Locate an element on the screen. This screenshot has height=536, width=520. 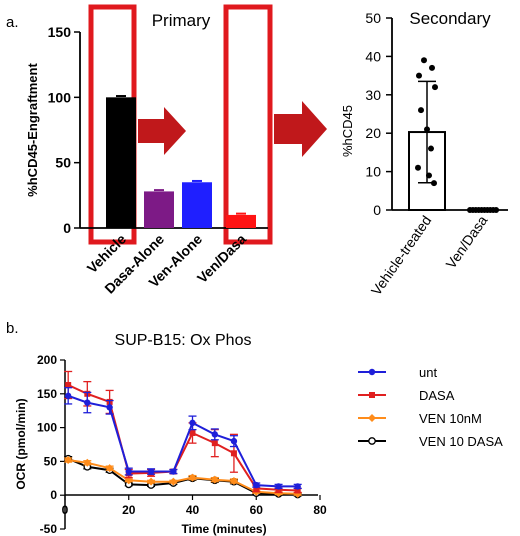
oxphos-y-tick-label: 0 is located at coordinates (53, 495).